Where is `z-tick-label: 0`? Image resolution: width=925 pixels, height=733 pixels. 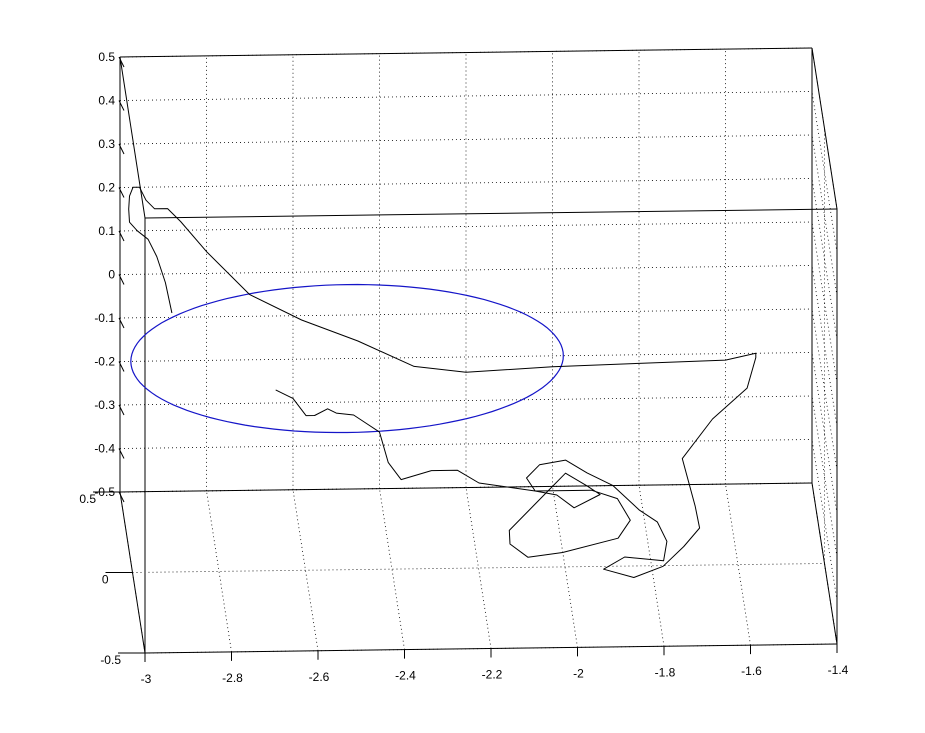
z-tick-label: 0 is located at coordinates (111, 275).